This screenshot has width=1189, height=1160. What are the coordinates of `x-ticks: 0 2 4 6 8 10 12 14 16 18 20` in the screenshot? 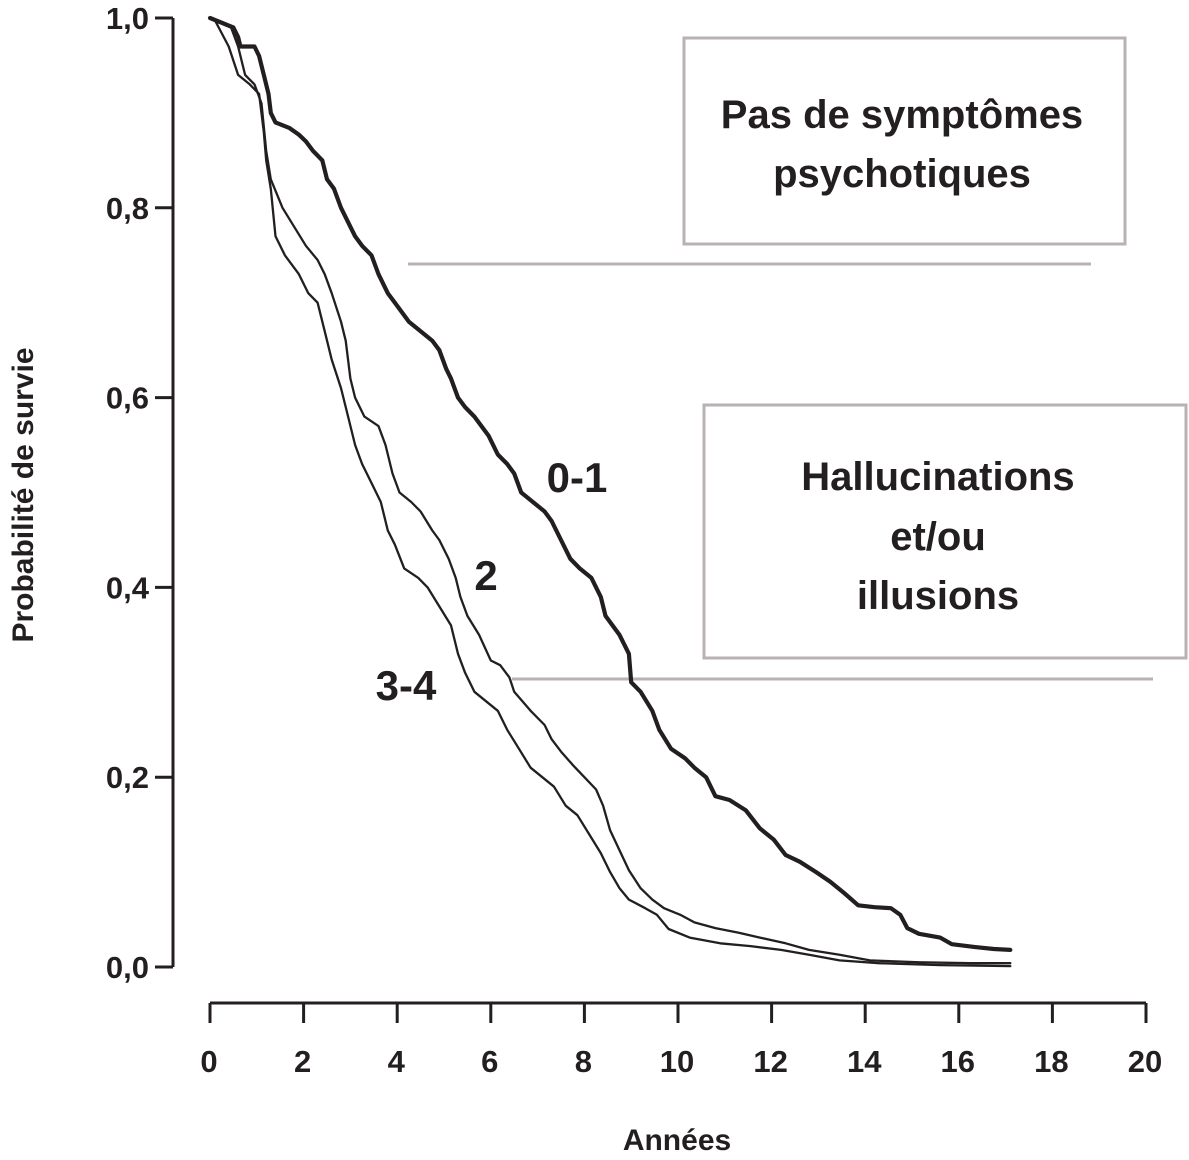 It's located at (681, 1041).